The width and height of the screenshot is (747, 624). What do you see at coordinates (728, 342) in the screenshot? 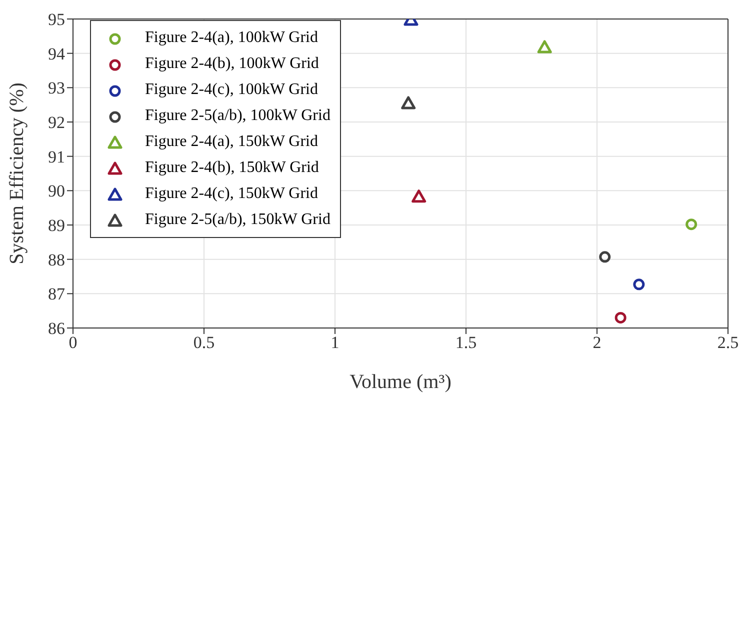
I see `x-tick-label: 2.5` at bounding box center [728, 342].